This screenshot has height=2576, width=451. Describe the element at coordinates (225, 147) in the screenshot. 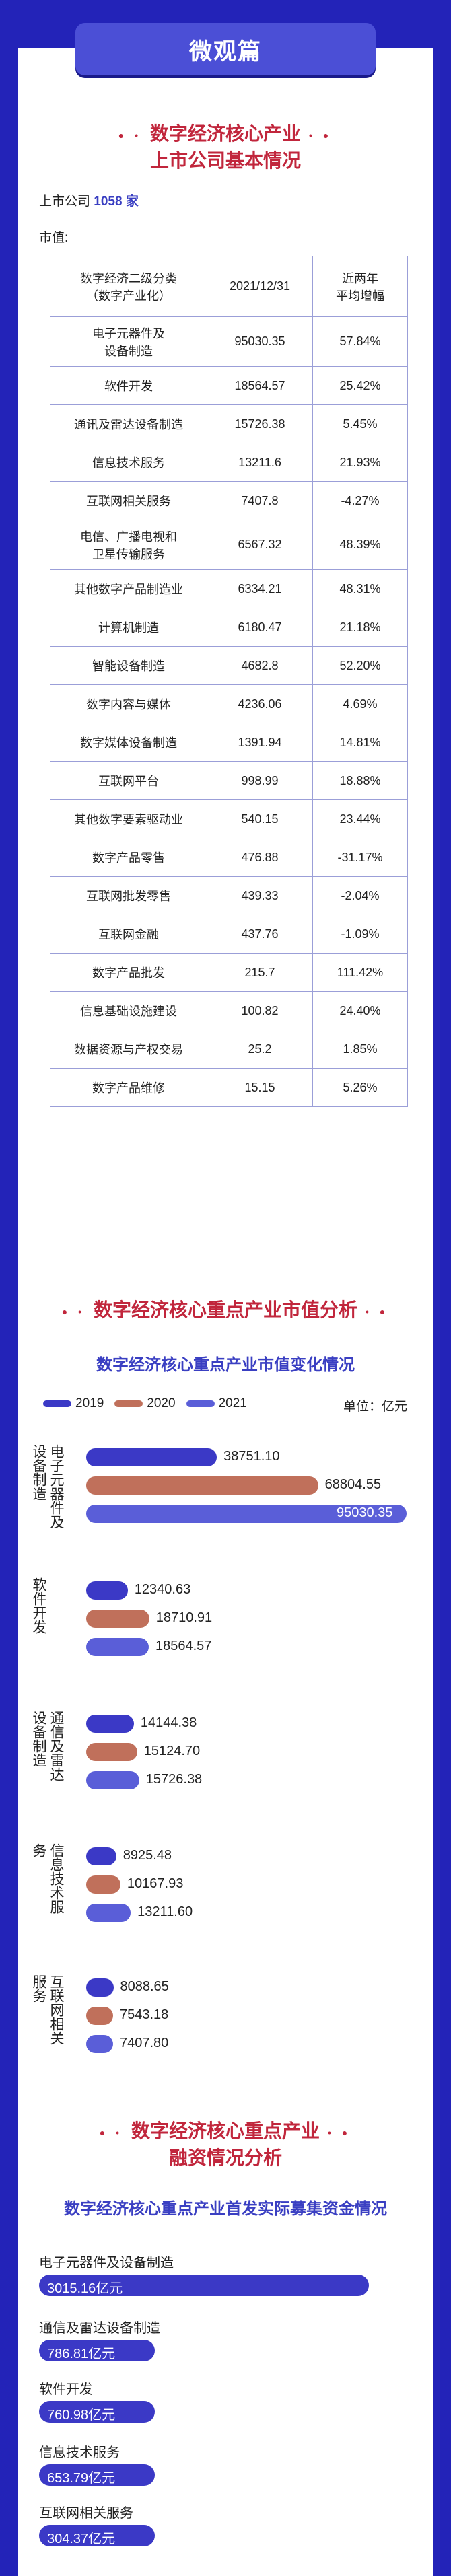

I see `section1-title: ● • 数字经济核心产业 • ● 上市公司基本情况` at that location.